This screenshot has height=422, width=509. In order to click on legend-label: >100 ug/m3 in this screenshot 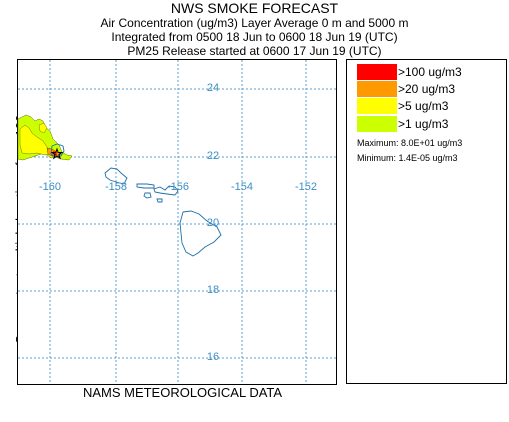, I will do `click(430, 72)`.